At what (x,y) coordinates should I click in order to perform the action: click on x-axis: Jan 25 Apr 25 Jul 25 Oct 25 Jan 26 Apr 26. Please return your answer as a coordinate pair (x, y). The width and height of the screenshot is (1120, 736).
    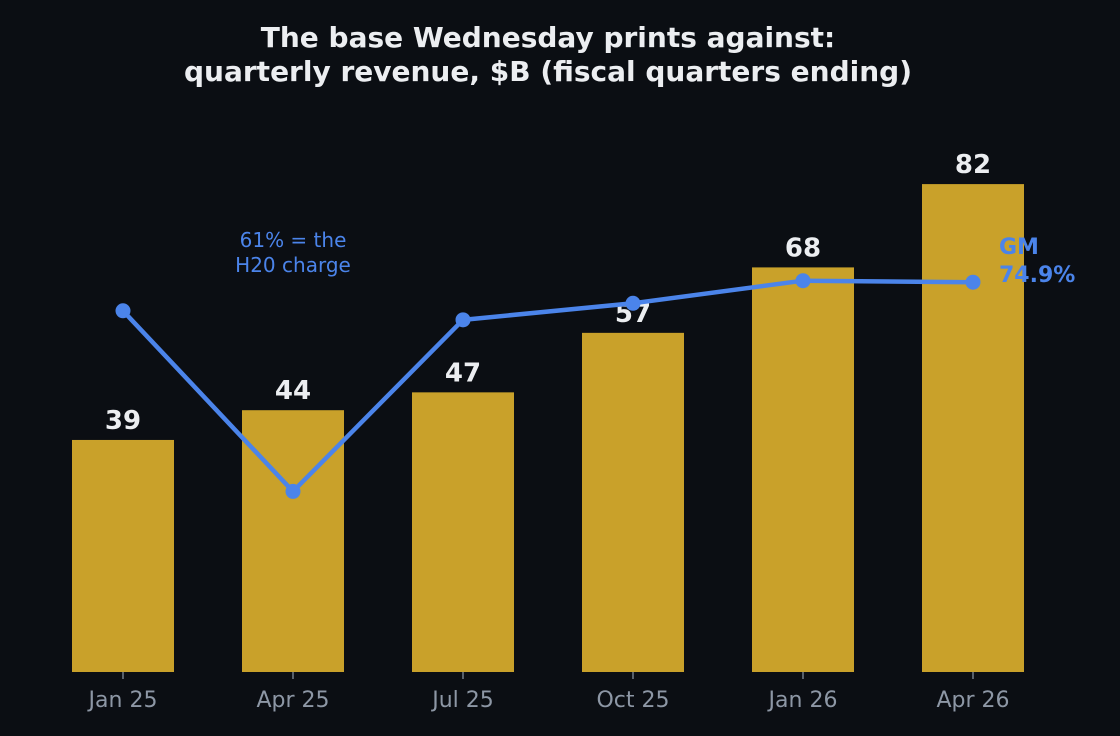
    Looking at the image, I should click on (548, 692).